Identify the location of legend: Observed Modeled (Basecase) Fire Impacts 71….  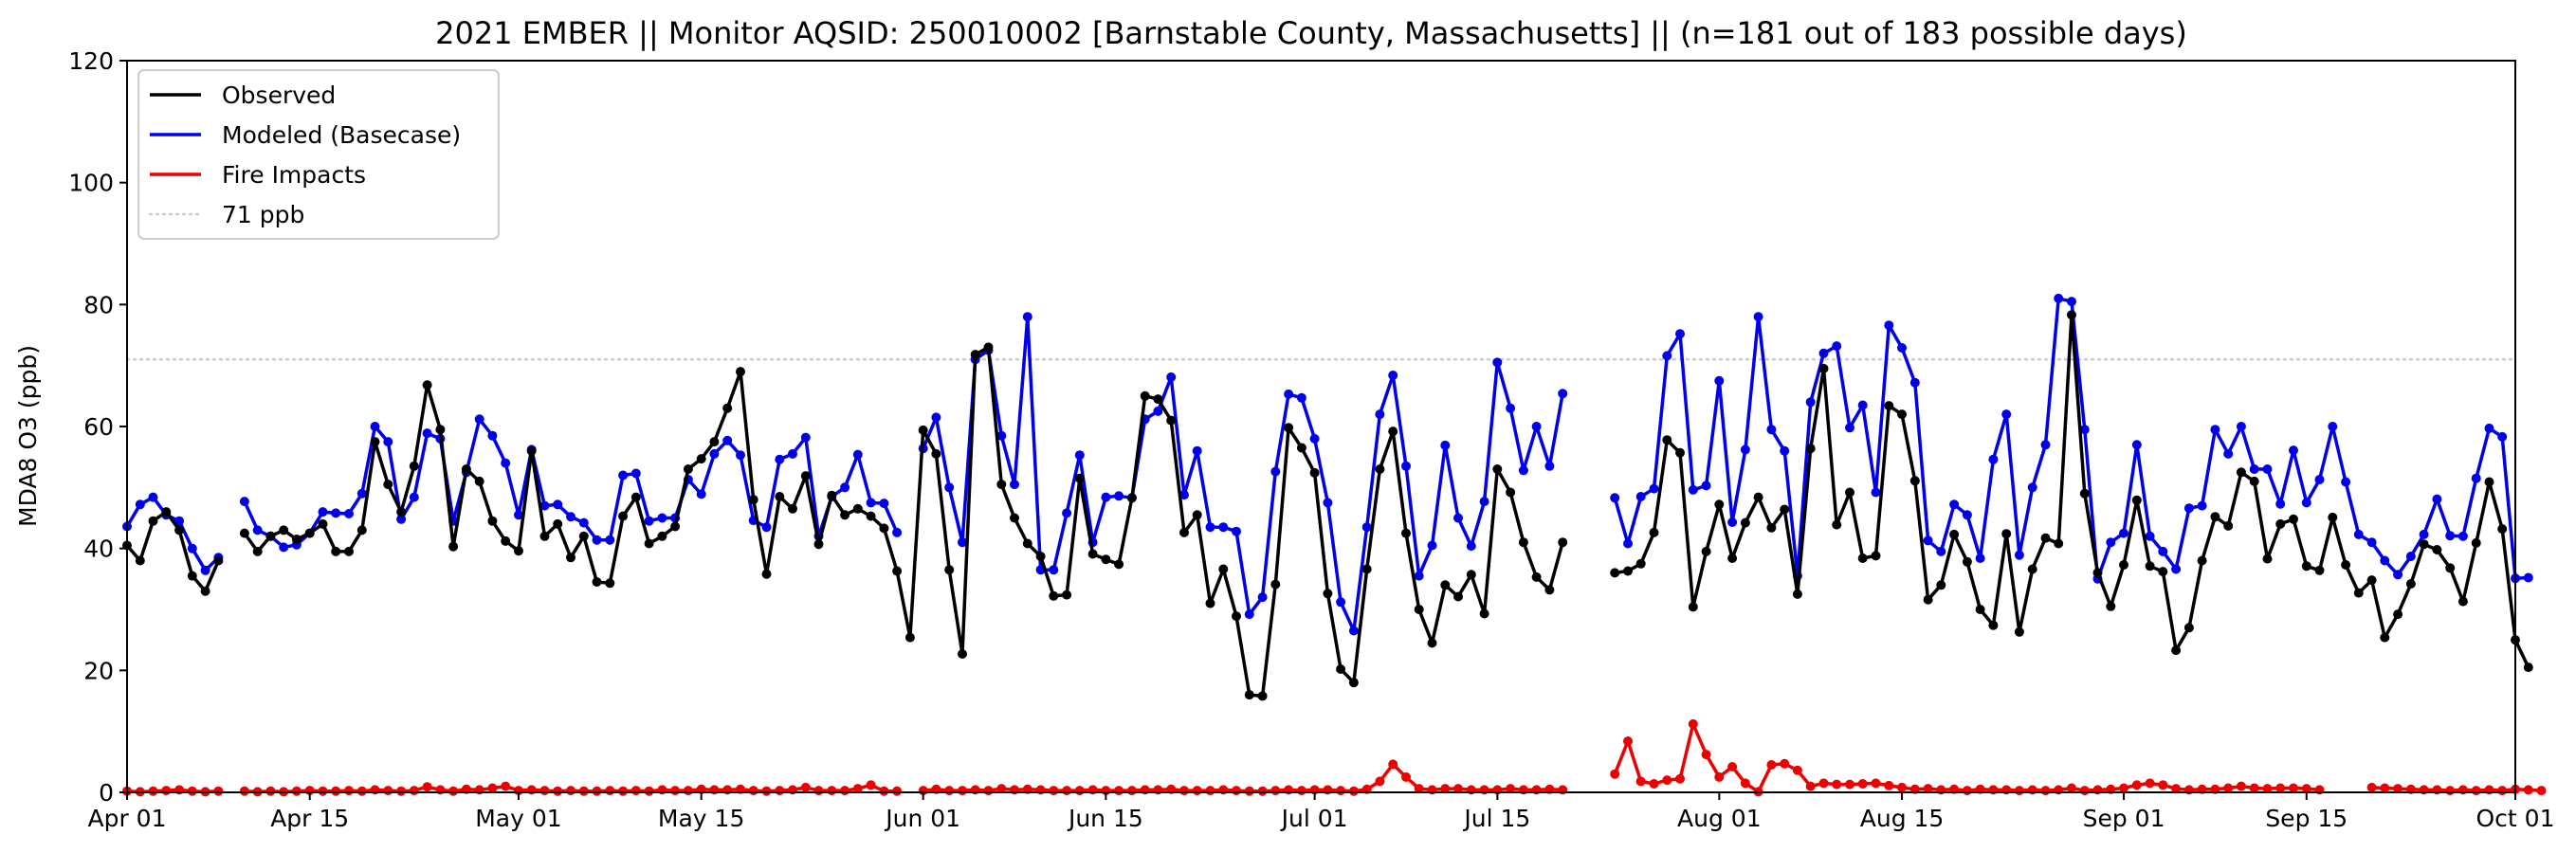
(318, 154).